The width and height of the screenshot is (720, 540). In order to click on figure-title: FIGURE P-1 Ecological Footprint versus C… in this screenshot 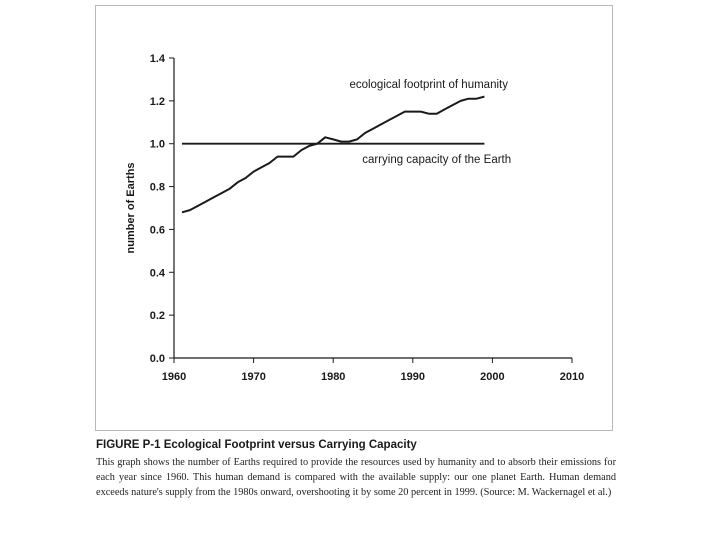, I will do `click(256, 445)`.